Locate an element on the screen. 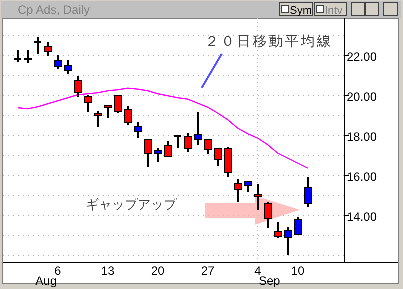 The image size is (403, 289). y-tick-label: 14.00 is located at coordinates (362, 217).